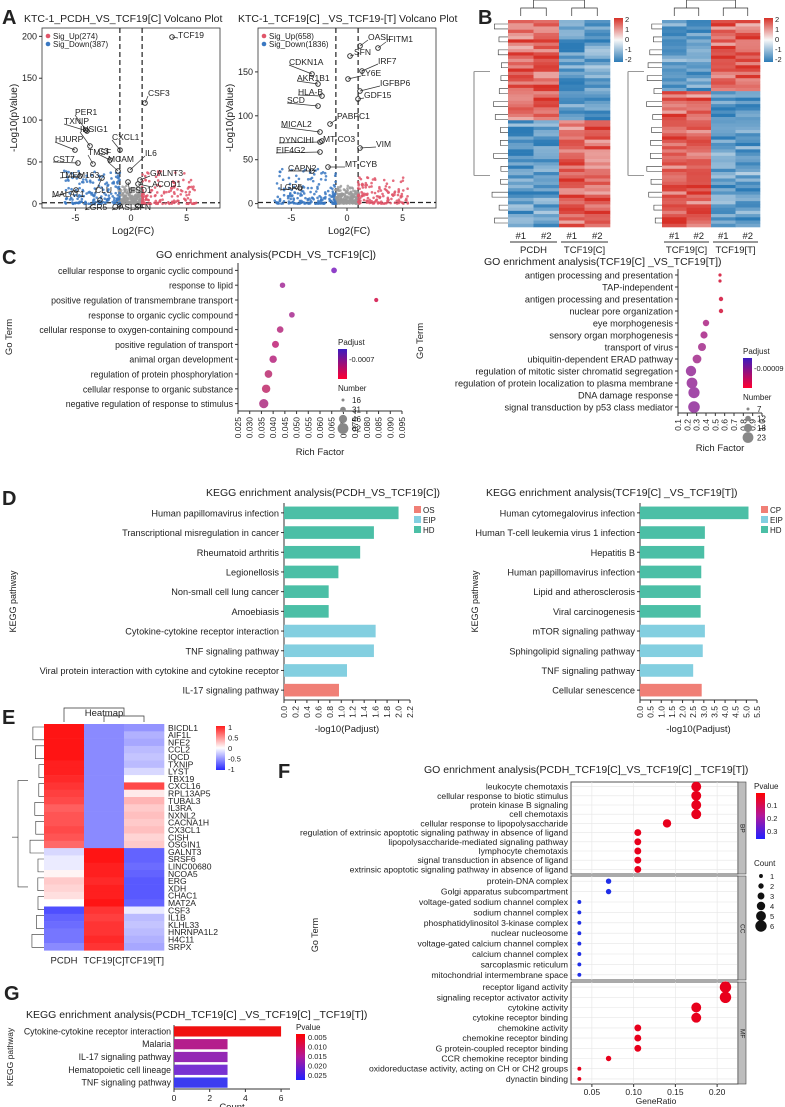 The width and height of the screenshot is (785, 1107). Describe the element at coordinates (686, 250) in the screenshot. I see `group-label: TCF19[C]` at that location.